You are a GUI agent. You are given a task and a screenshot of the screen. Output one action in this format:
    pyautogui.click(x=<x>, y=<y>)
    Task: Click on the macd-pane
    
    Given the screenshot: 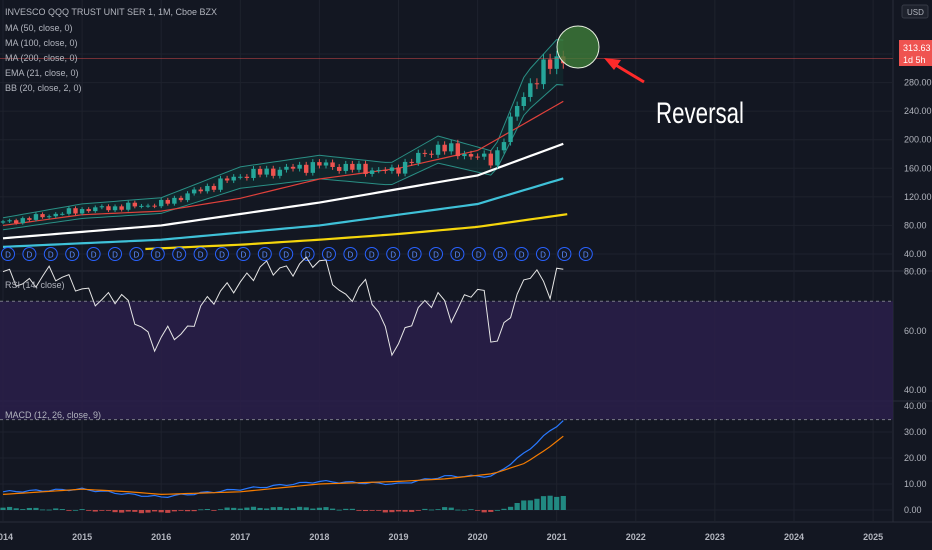 What is the action you would take?
    pyautogui.click(x=283, y=467)
    